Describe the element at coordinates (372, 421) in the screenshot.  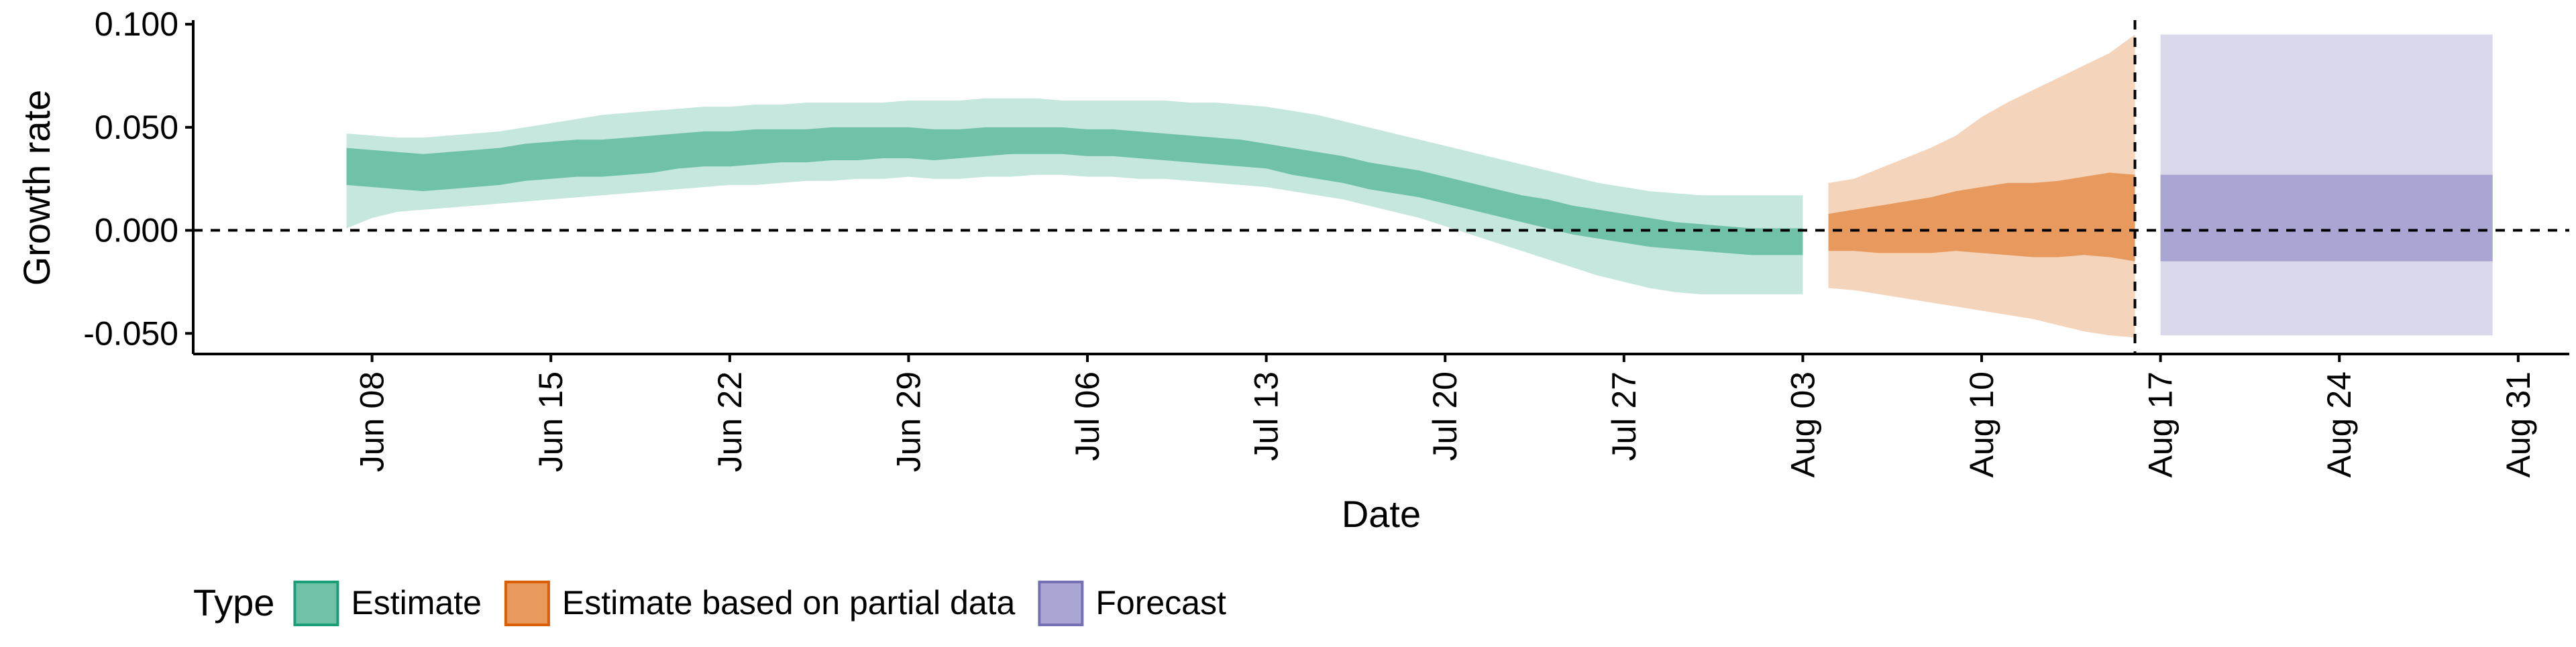
I see `x-tick-label: Jun 08` at that location.